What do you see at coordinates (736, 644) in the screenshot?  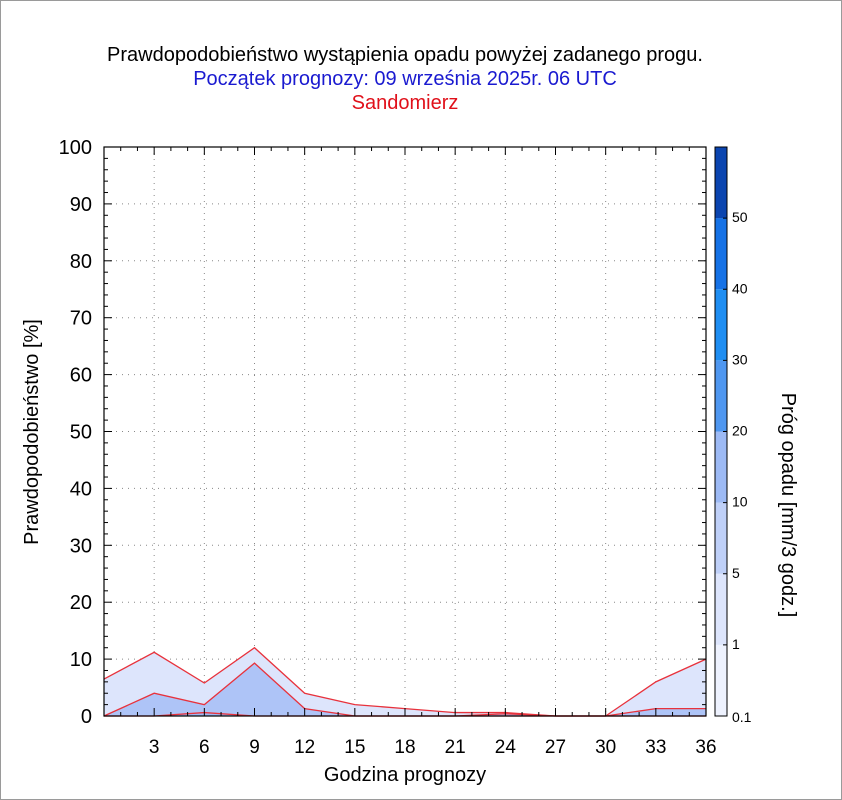 I see `colorbar-label: 1` at bounding box center [736, 644].